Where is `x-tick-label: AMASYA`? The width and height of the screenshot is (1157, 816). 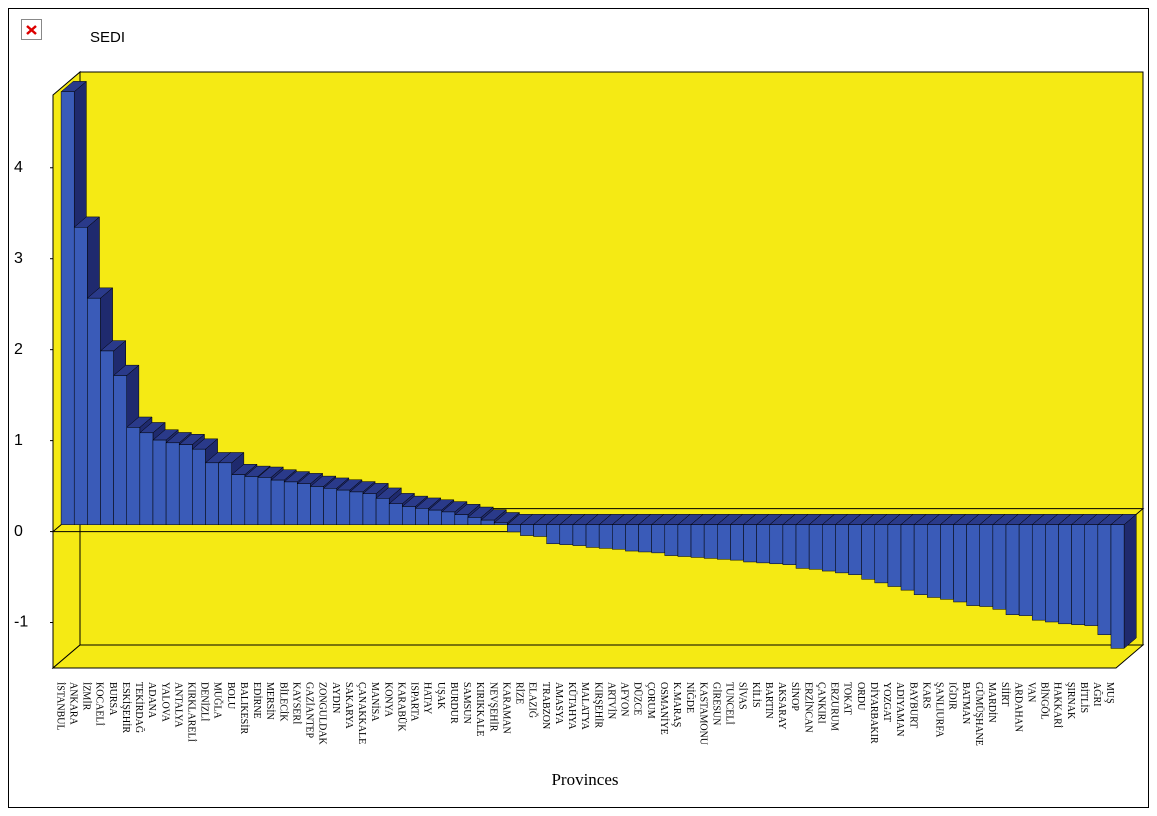 x-tick-label: AMASYA is located at coordinates (558, 703).